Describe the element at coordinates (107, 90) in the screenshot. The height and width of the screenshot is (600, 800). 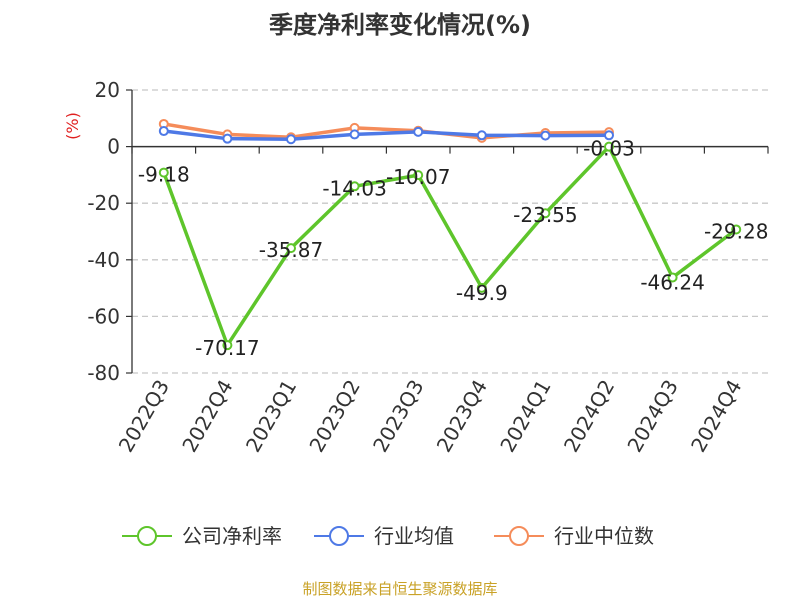
I see `y-tick-label: 20` at that location.